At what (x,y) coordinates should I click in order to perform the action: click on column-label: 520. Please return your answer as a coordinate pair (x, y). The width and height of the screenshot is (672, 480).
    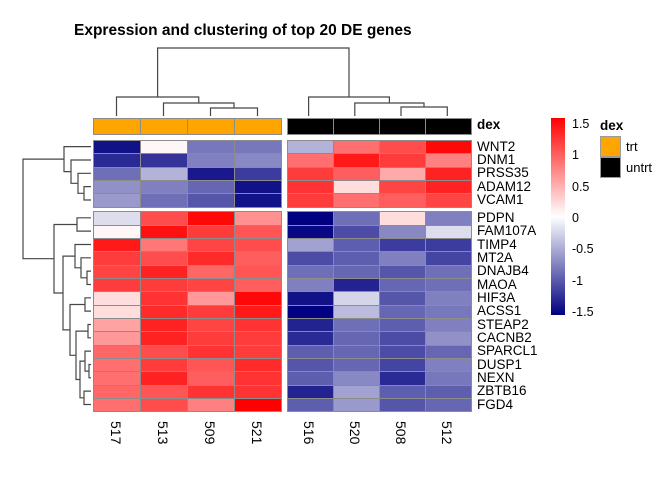
    Looking at the image, I should click on (354, 433).